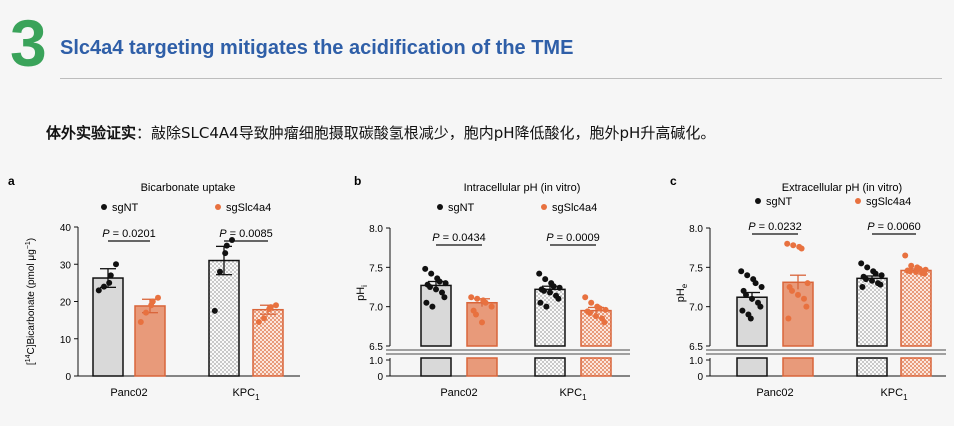 This screenshot has width=954, height=426. What do you see at coordinates (522, 188) in the screenshot?
I see `chart-title: Intracellular pH (in vitro)` at bounding box center [522, 188].